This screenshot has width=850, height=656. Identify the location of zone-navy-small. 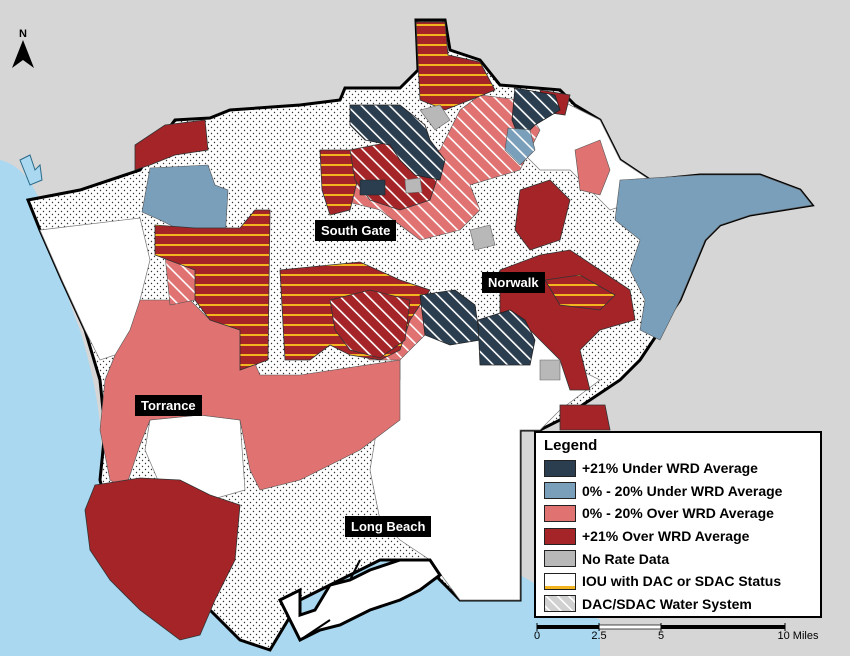
(372, 187).